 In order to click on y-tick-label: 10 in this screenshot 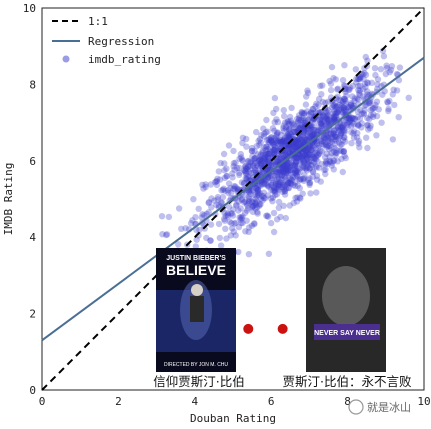, I will do `click(29, 8)`.